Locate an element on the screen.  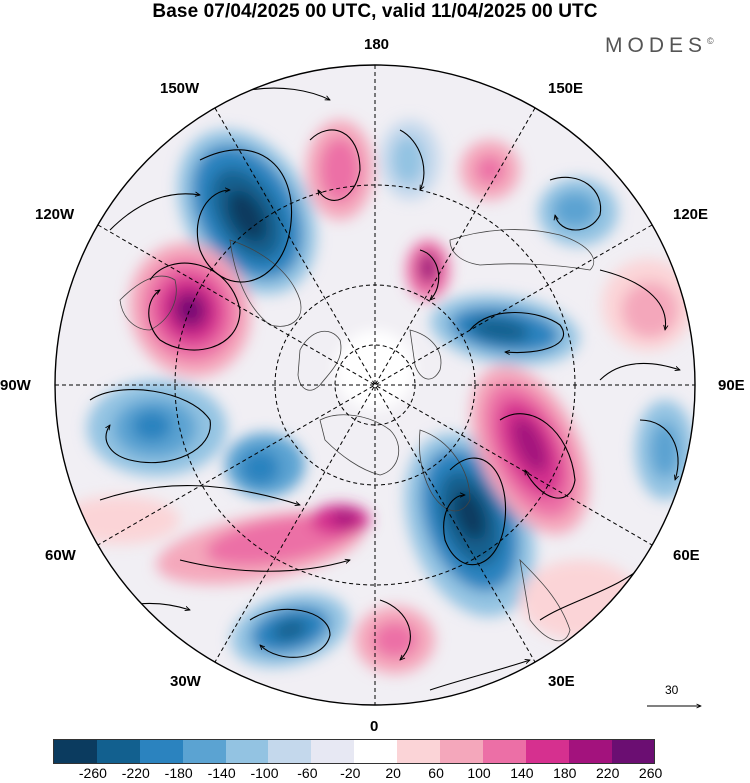
colorbar-tick-label: 140 is located at coordinates (522, 773).